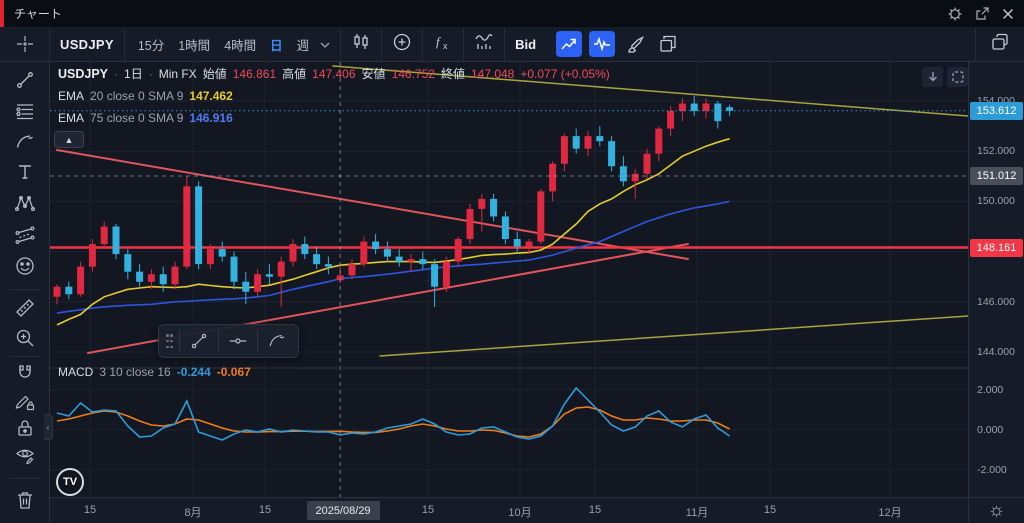 Image resolution: width=1024 pixels, height=523 pixels. What do you see at coordinates (569, 44) in the screenshot?
I see `trend-chart-button` at bounding box center [569, 44].